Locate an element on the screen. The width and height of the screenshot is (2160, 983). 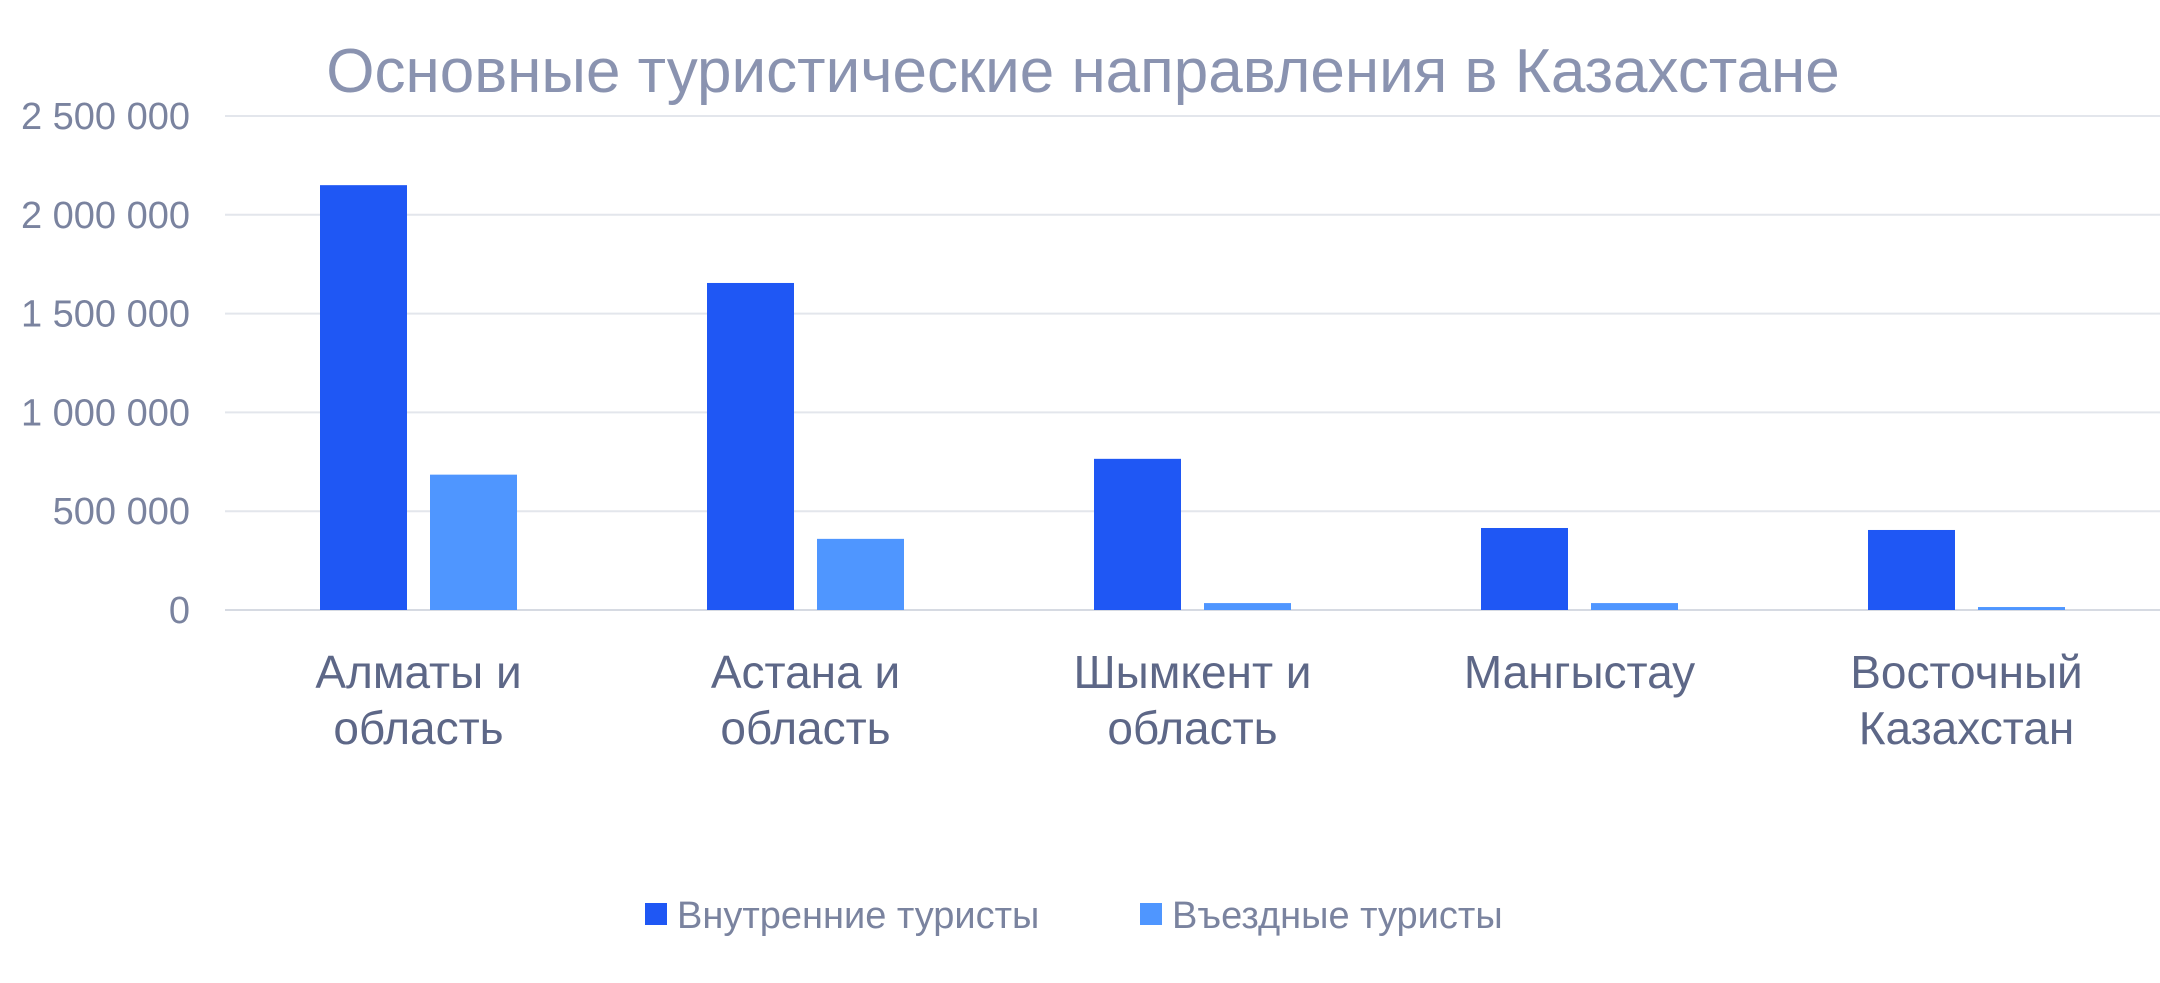
x-tick-label-line: Алматы и is located at coordinates (418, 672).